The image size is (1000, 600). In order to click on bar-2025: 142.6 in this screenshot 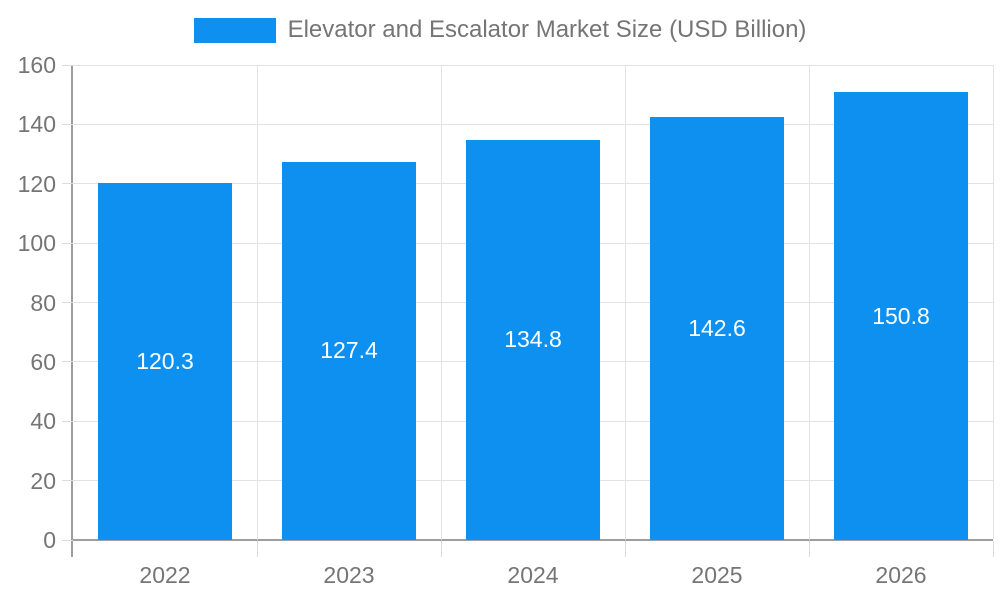, I will do `click(717, 328)`.